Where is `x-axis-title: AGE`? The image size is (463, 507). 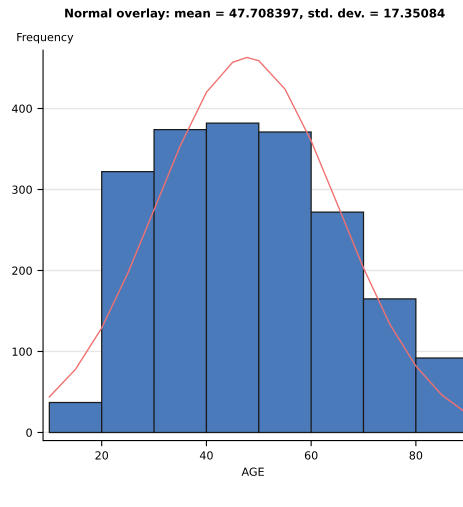 x-axis-title: AGE is located at coordinates (253, 472).